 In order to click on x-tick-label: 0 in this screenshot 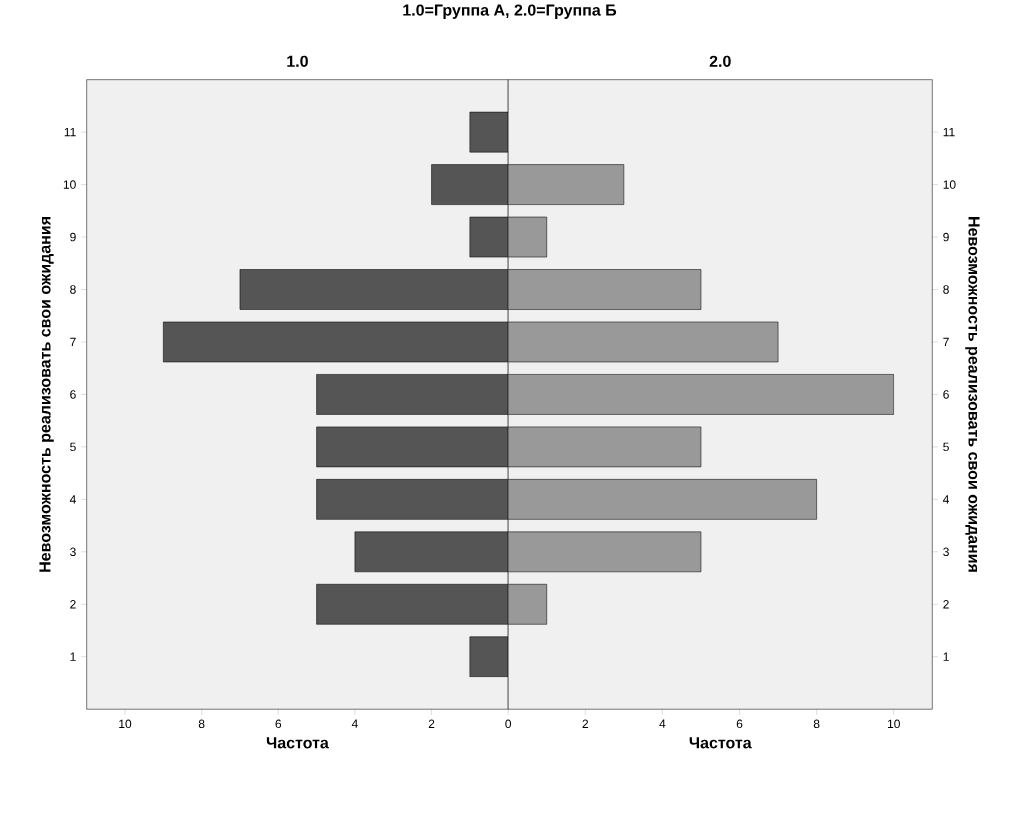, I will do `click(508, 724)`.